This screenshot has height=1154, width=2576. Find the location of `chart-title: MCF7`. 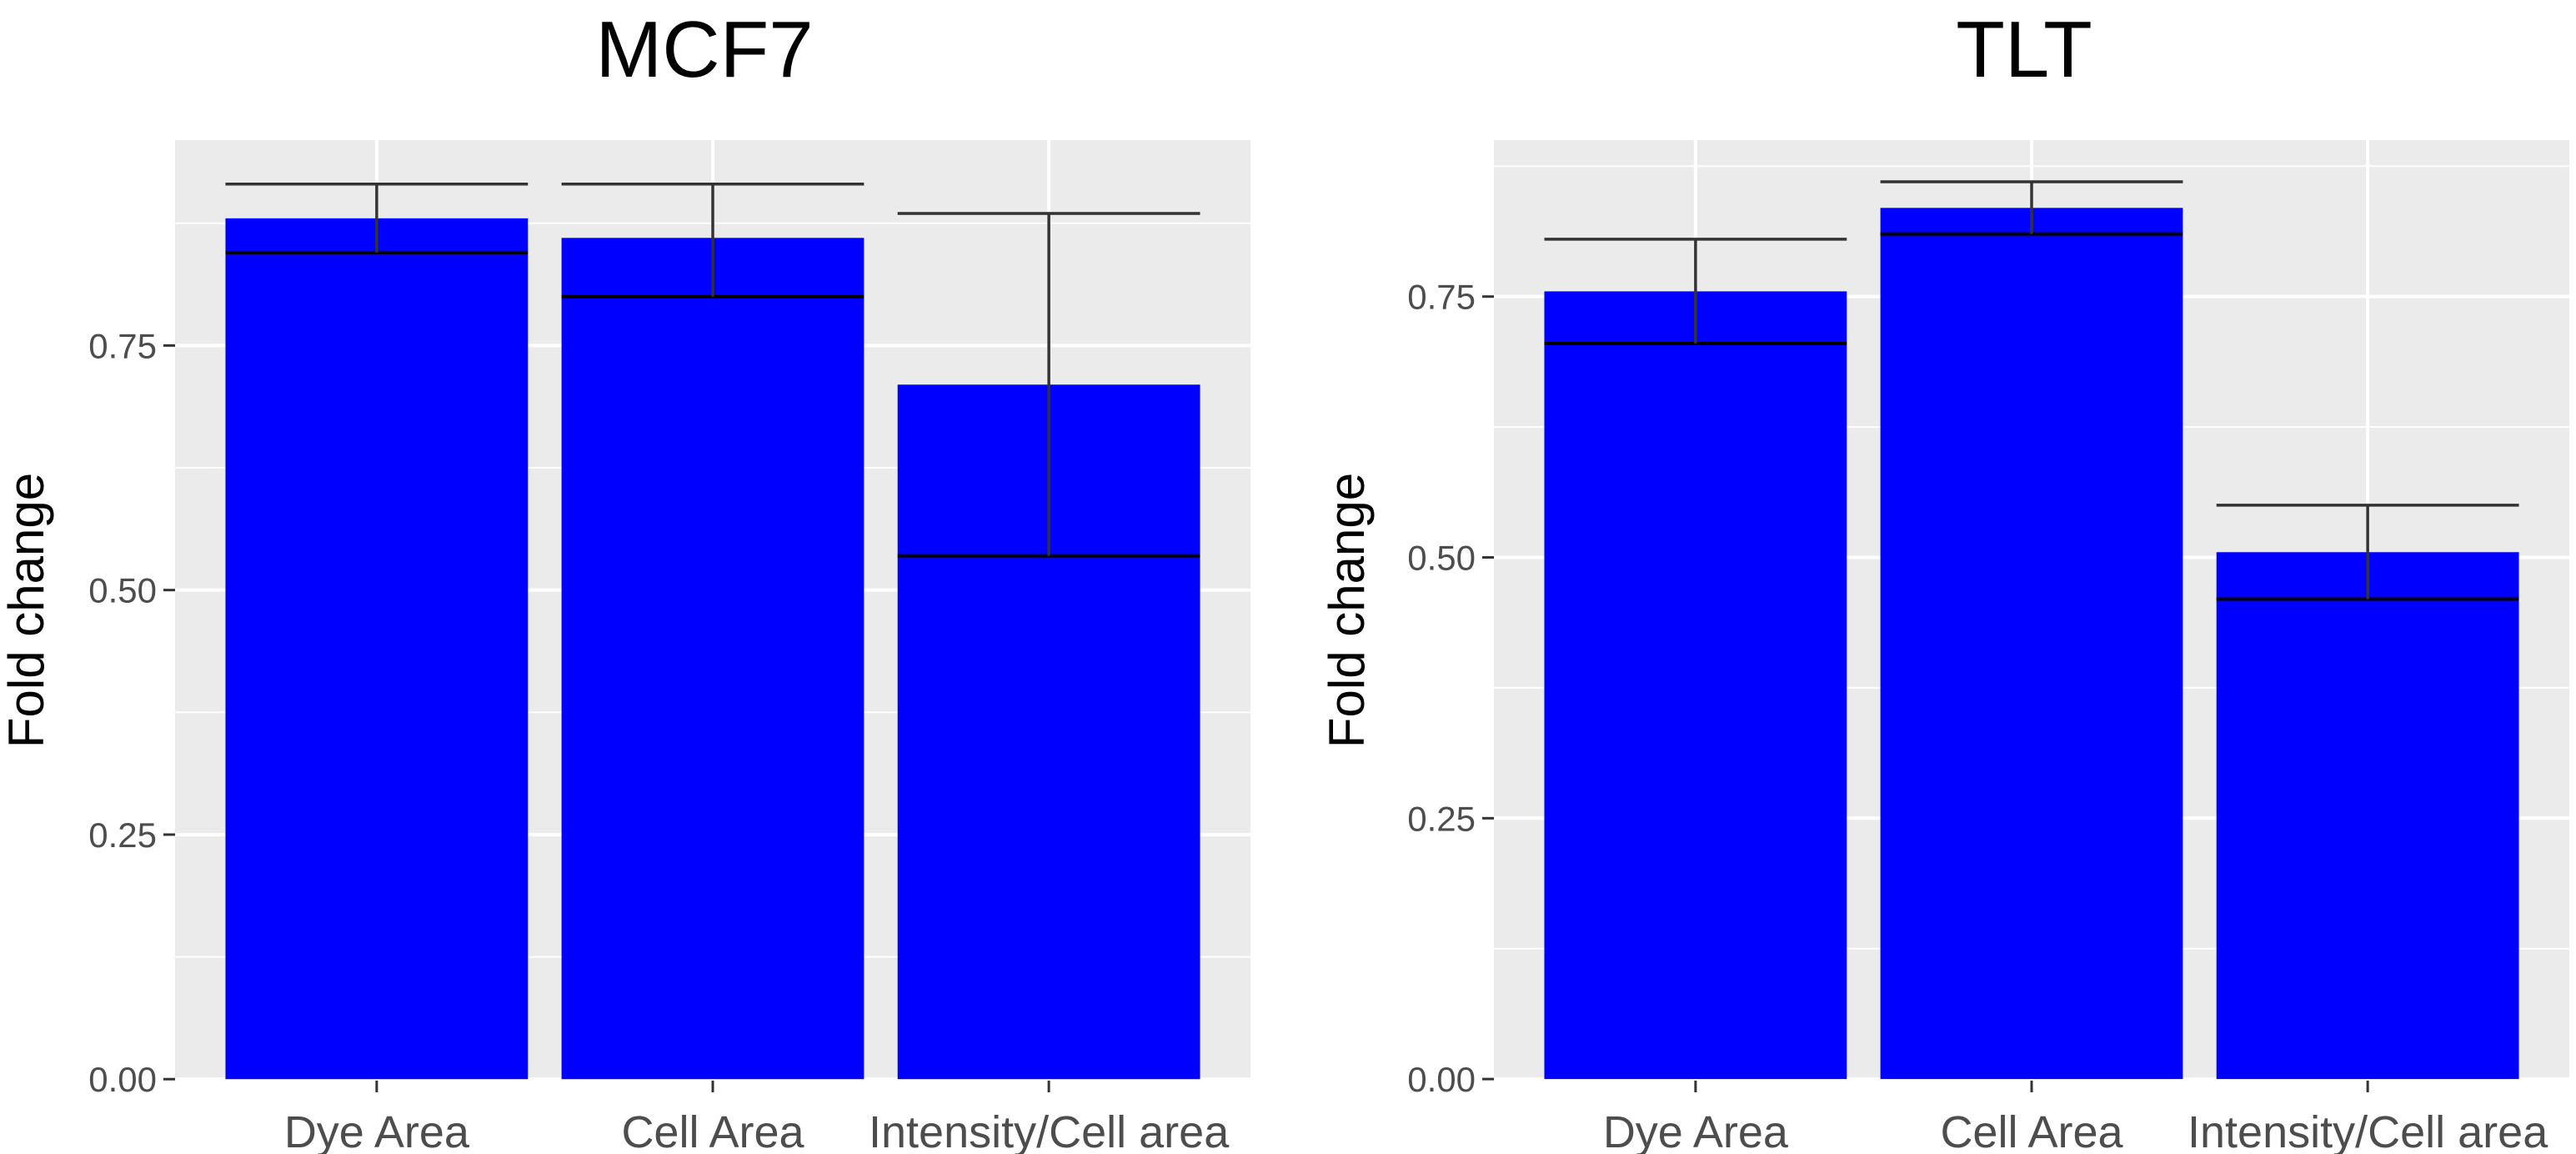

chart-title: MCF7 is located at coordinates (704, 50).